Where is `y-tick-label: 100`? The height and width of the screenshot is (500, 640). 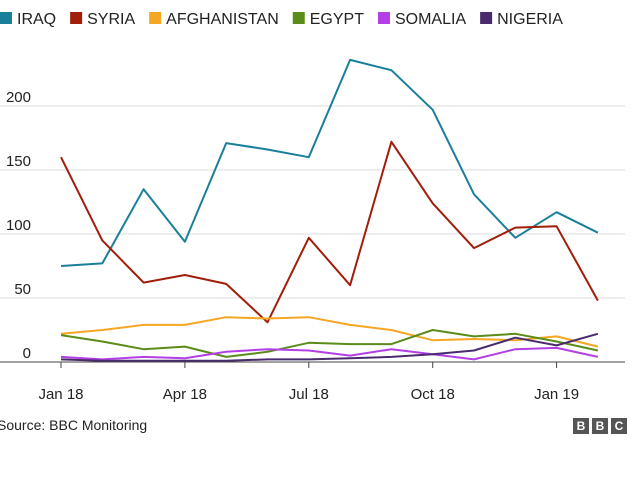
y-tick-label: 100 is located at coordinates (18, 225).